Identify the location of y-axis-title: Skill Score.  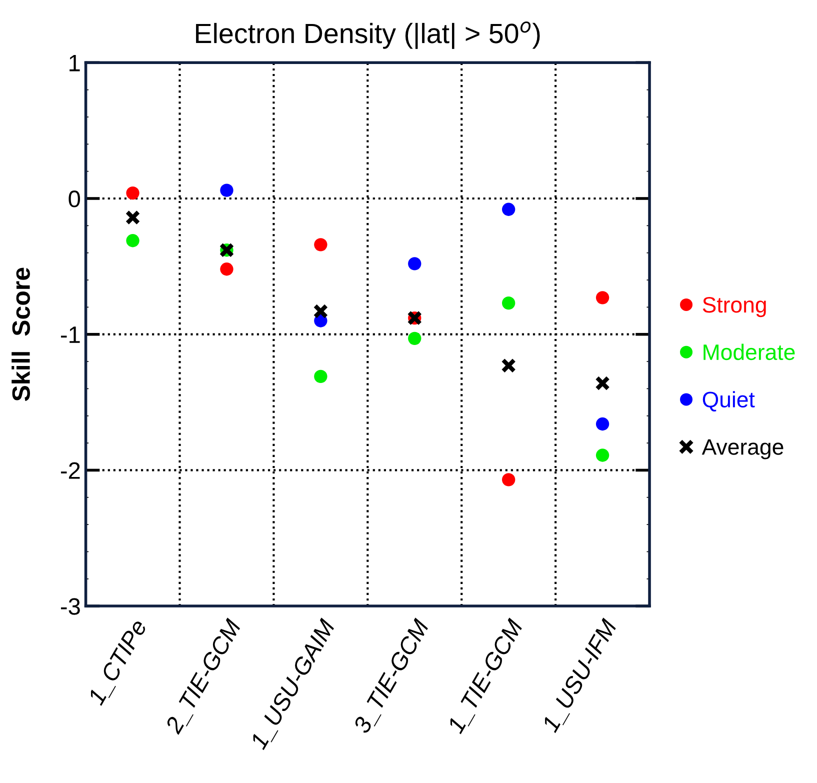
(21, 335).